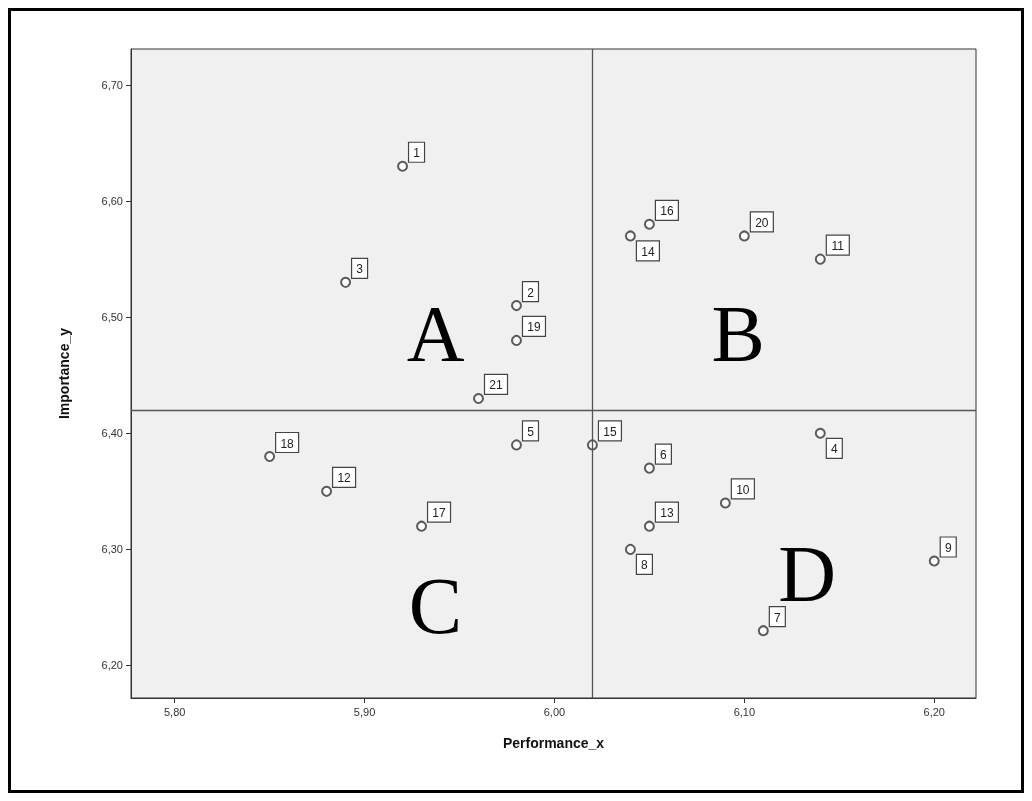 The height and width of the screenshot is (801, 1032). I want to click on annotation: 1, so click(417, 153).